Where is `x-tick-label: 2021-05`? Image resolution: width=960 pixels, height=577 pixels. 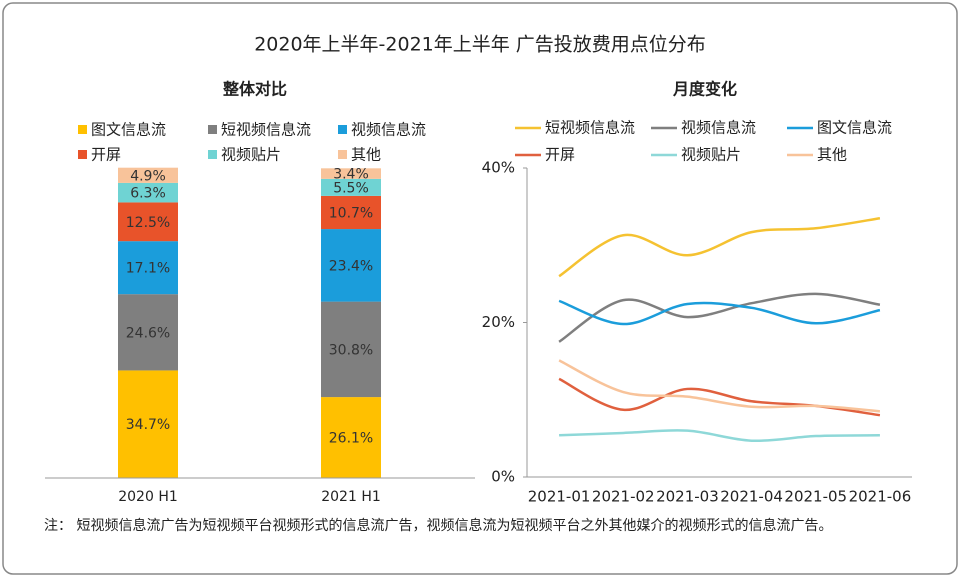 x-tick-label: 2021-05 is located at coordinates (815, 497).